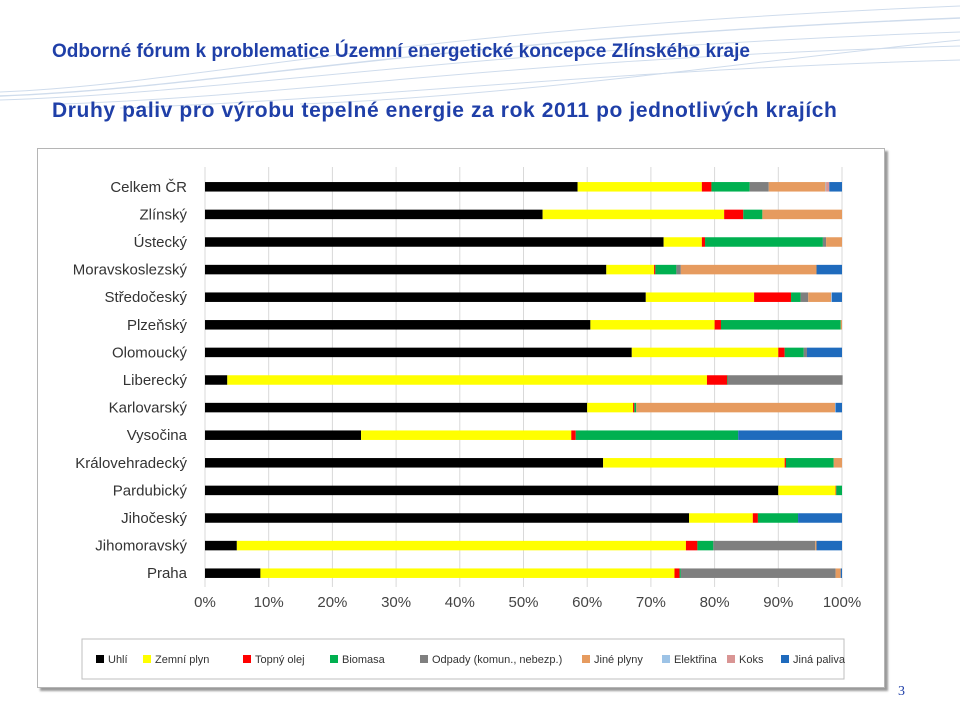 The height and width of the screenshot is (716, 960). What do you see at coordinates (150, 352) in the screenshot?
I see `category-label: Olomoucký` at bounding box center [150, 352].